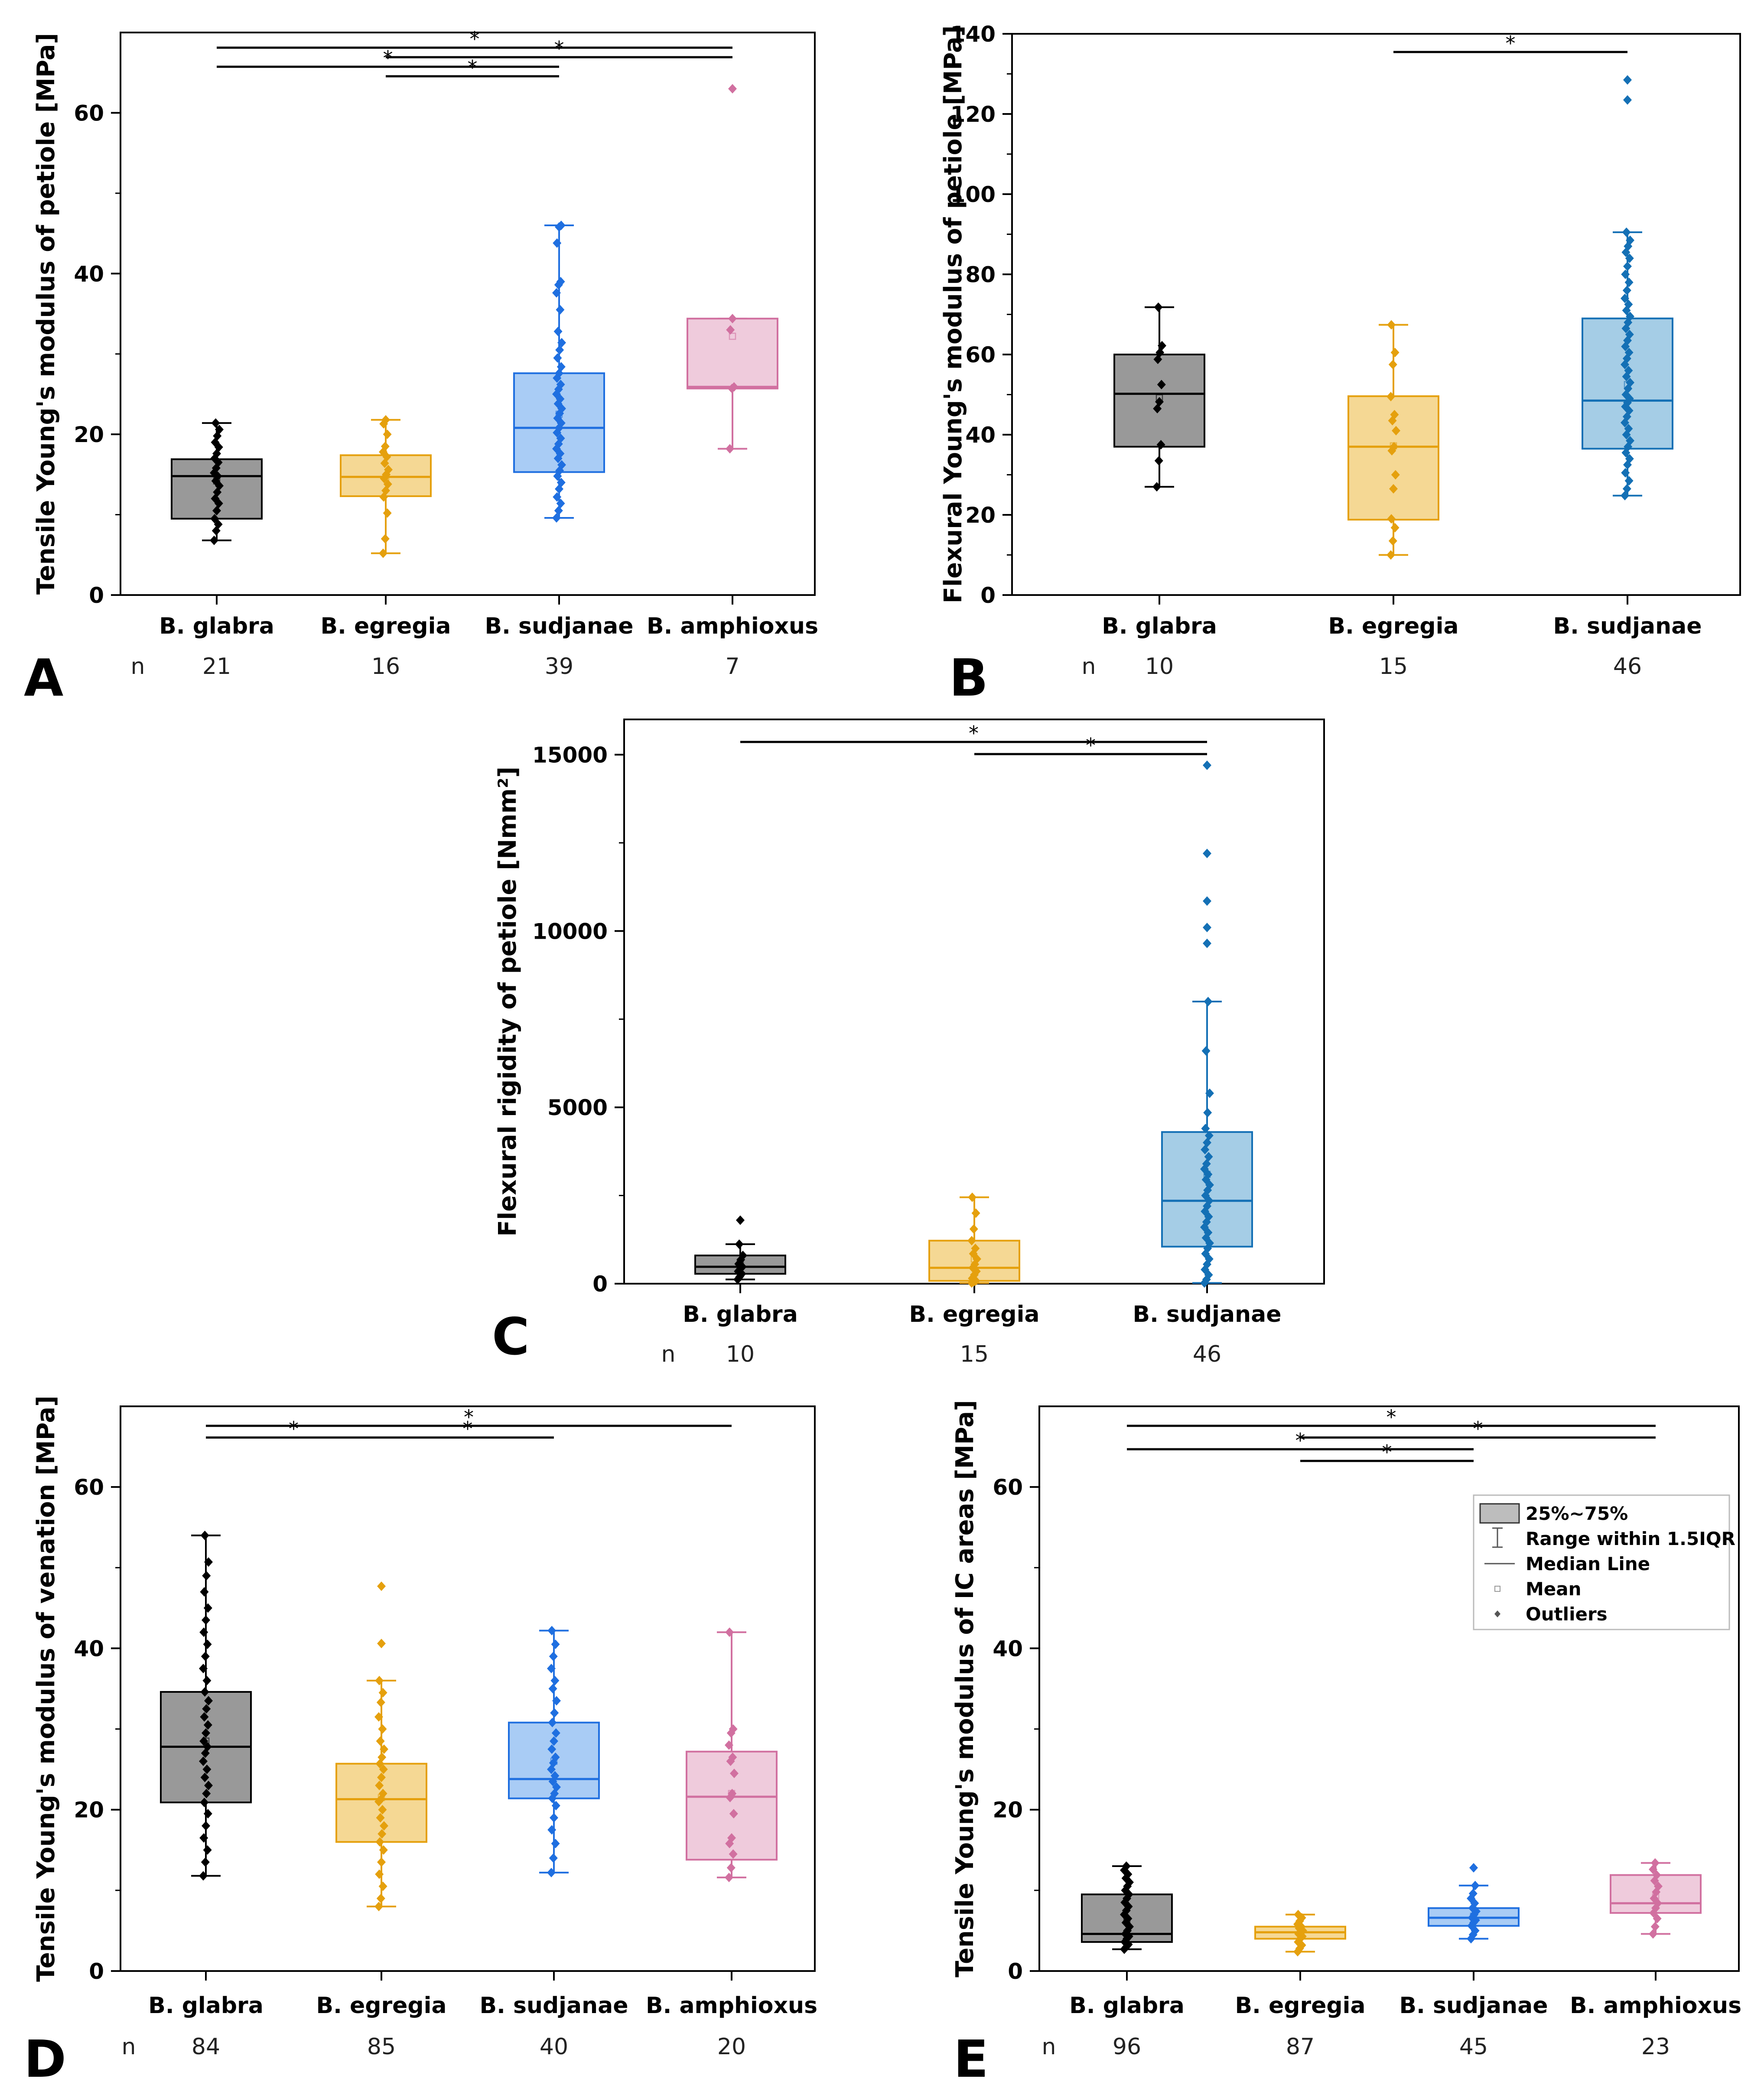  Describe the element at coordinates (43, 678) in the screenshot. I see `panel-letter: A` at that location.